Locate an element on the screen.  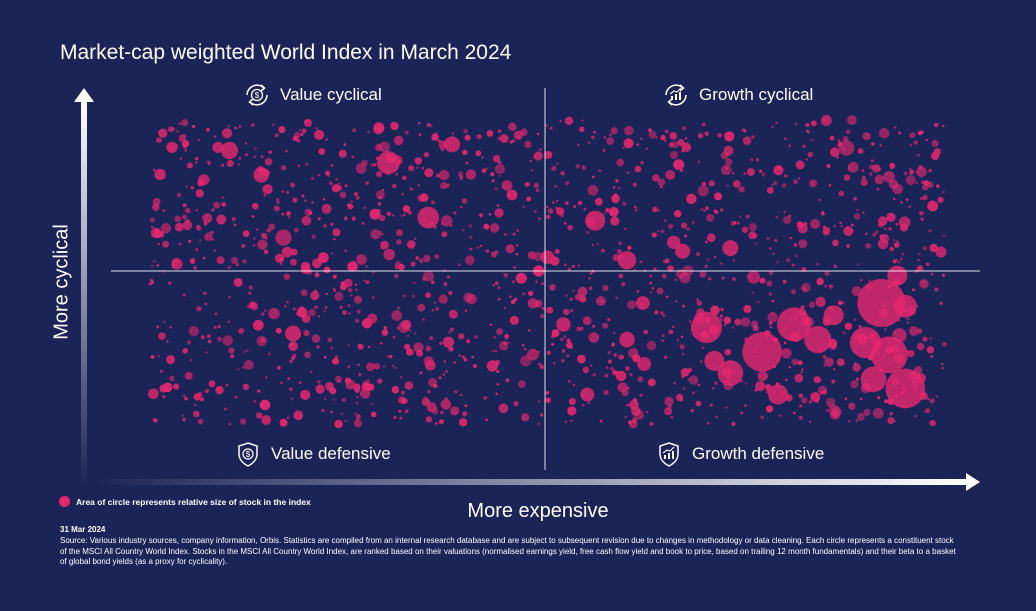
quadrant-value-defensive: $ Value defensive is located at coordinates (312, 454).